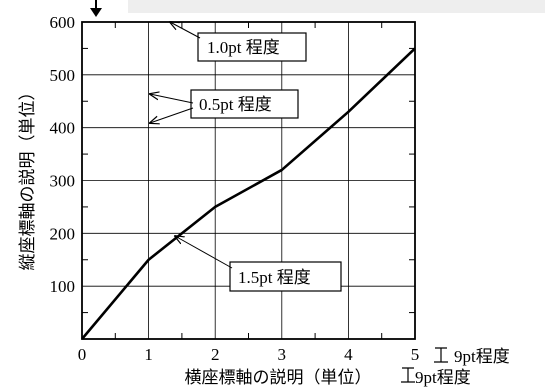 Image resolution: width=545 pixels, height=389 pixels. What do you see at coordinates (63, 75) in the screenshot?
I see `y-tick-label: 500` at bounding box center [63, 75].